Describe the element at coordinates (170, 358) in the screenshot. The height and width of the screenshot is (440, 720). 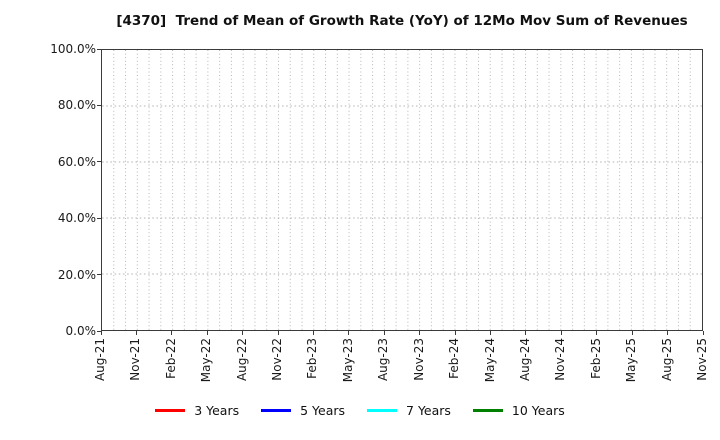
I see `x-tick-label: Feb-22` at that location.